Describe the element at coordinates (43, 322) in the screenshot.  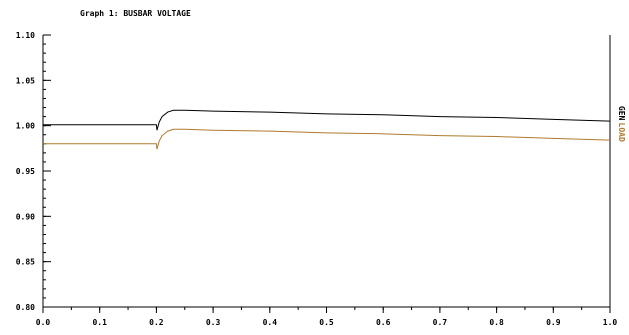
I see `x-tick-label: 0.0` at that location.